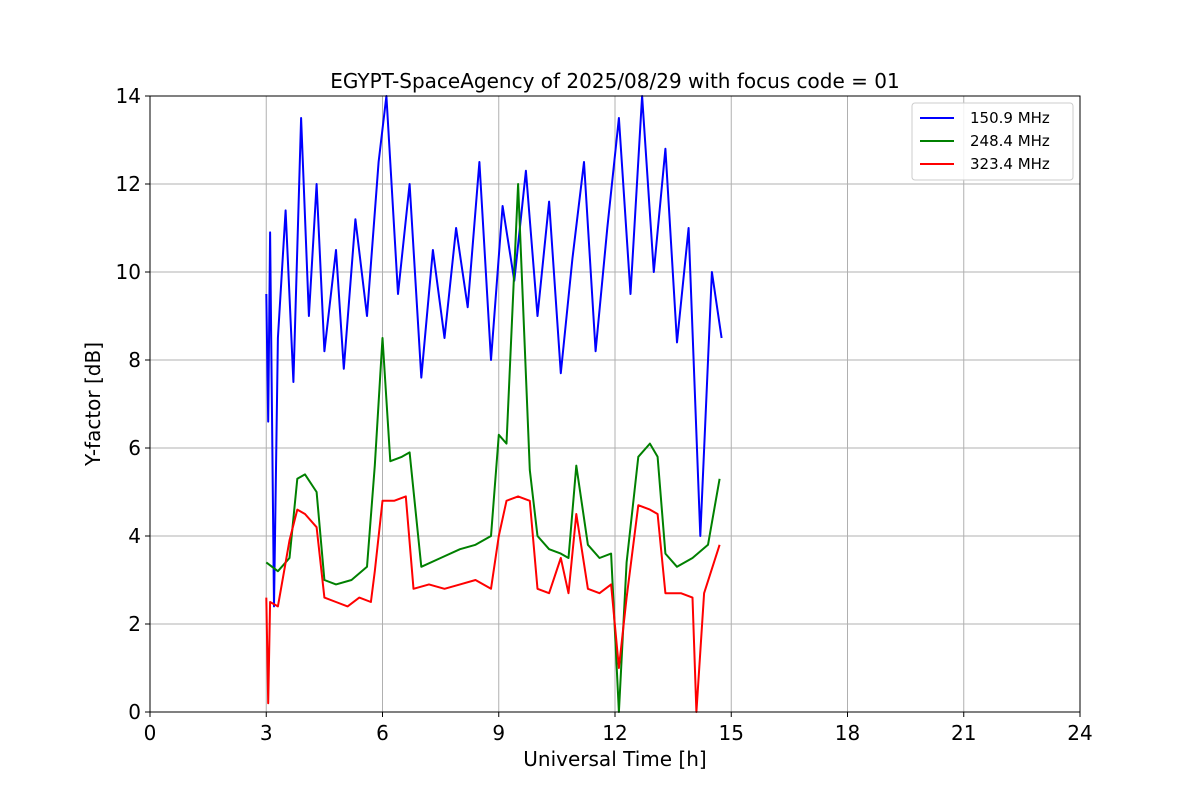 The image size is (1200, 800). Describe the element at coordinates (93, 404) in the screenshot. I see `y-axis-label: Y-factor [dB]` at that location.